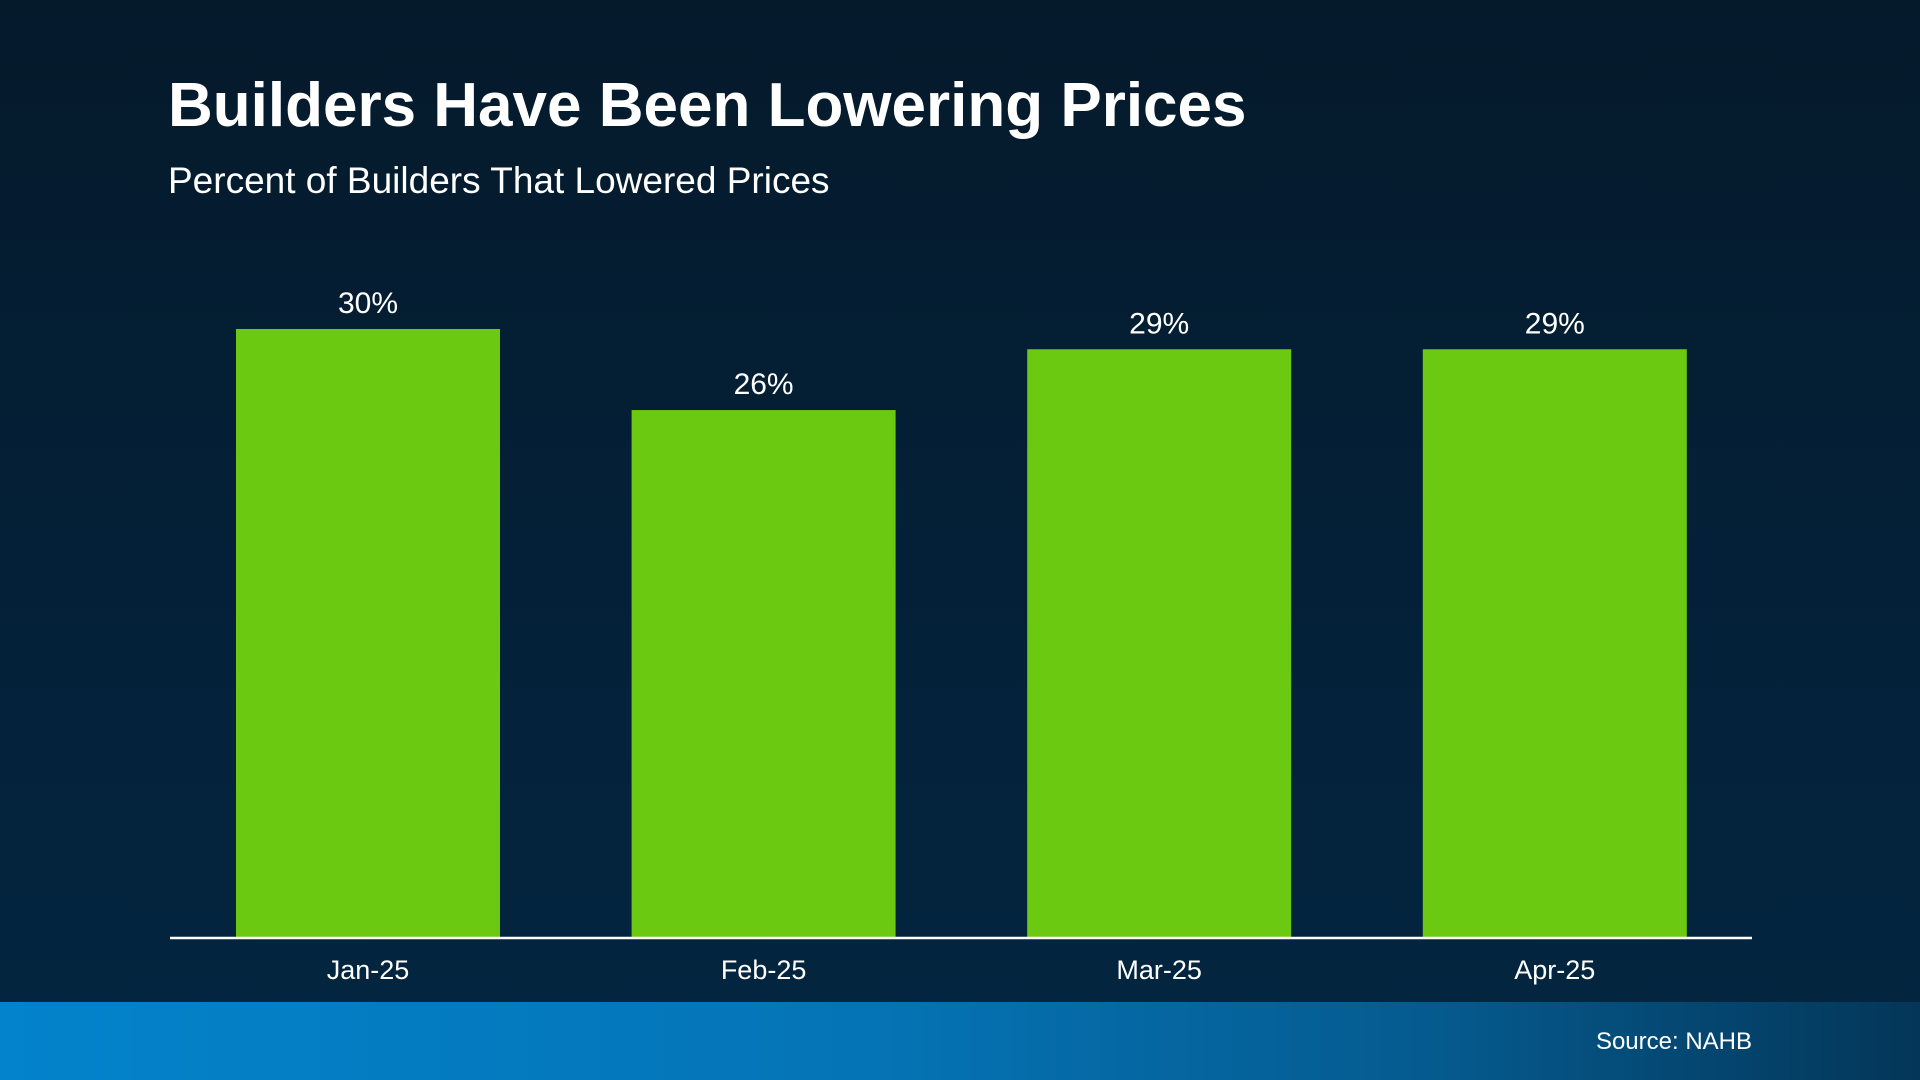 The height and width of the screenshot is (1080, 1920). Describe the element at coordinates (499, 180) in the screenshot. I see `chart-subtitle: Percent of Builders That Lowered Prices` at that location.